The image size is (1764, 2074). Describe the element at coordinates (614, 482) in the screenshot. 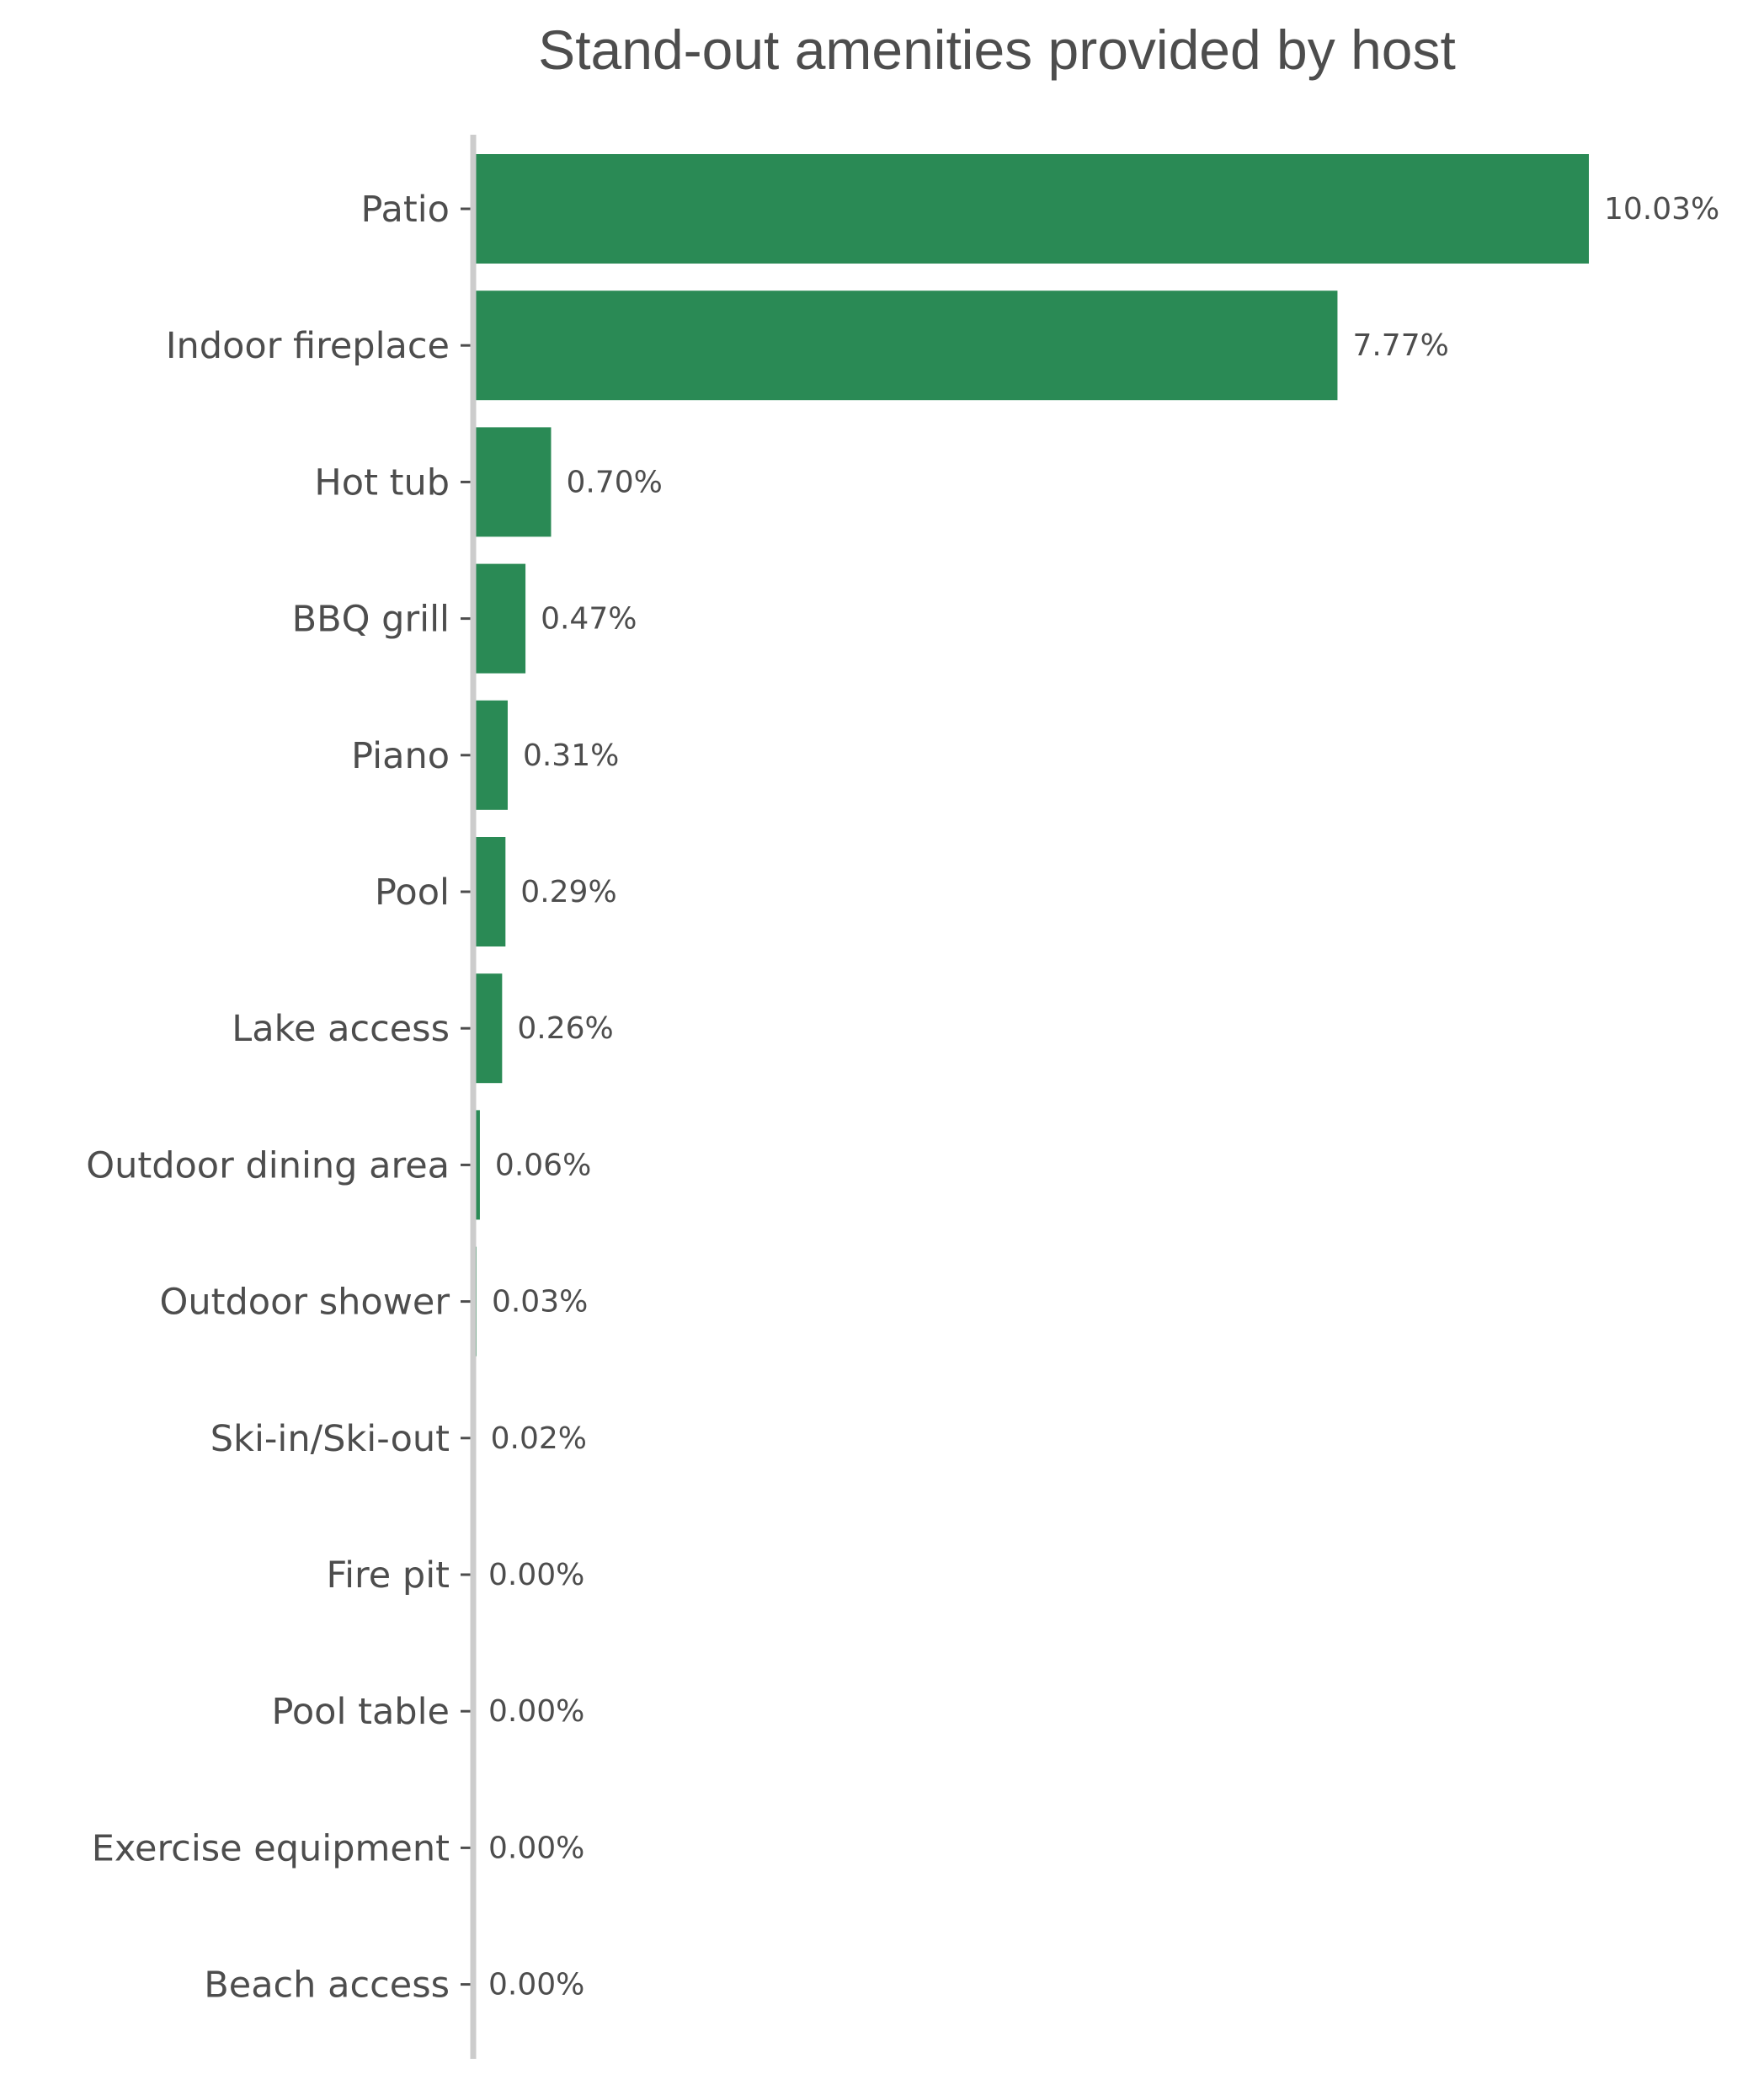

I see `data-label-2: 0.70%` at that location.